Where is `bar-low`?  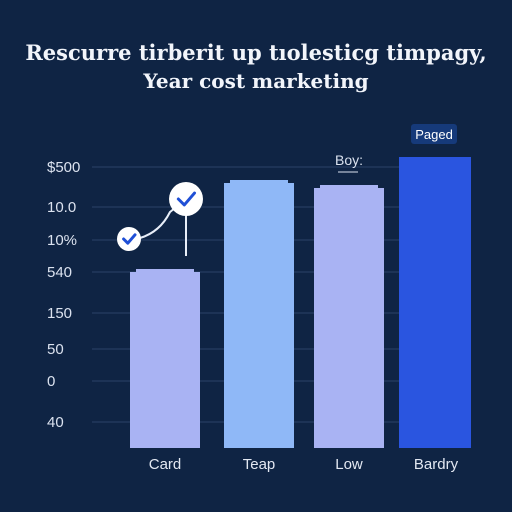 bar-low is located at coordinates (349, 318).